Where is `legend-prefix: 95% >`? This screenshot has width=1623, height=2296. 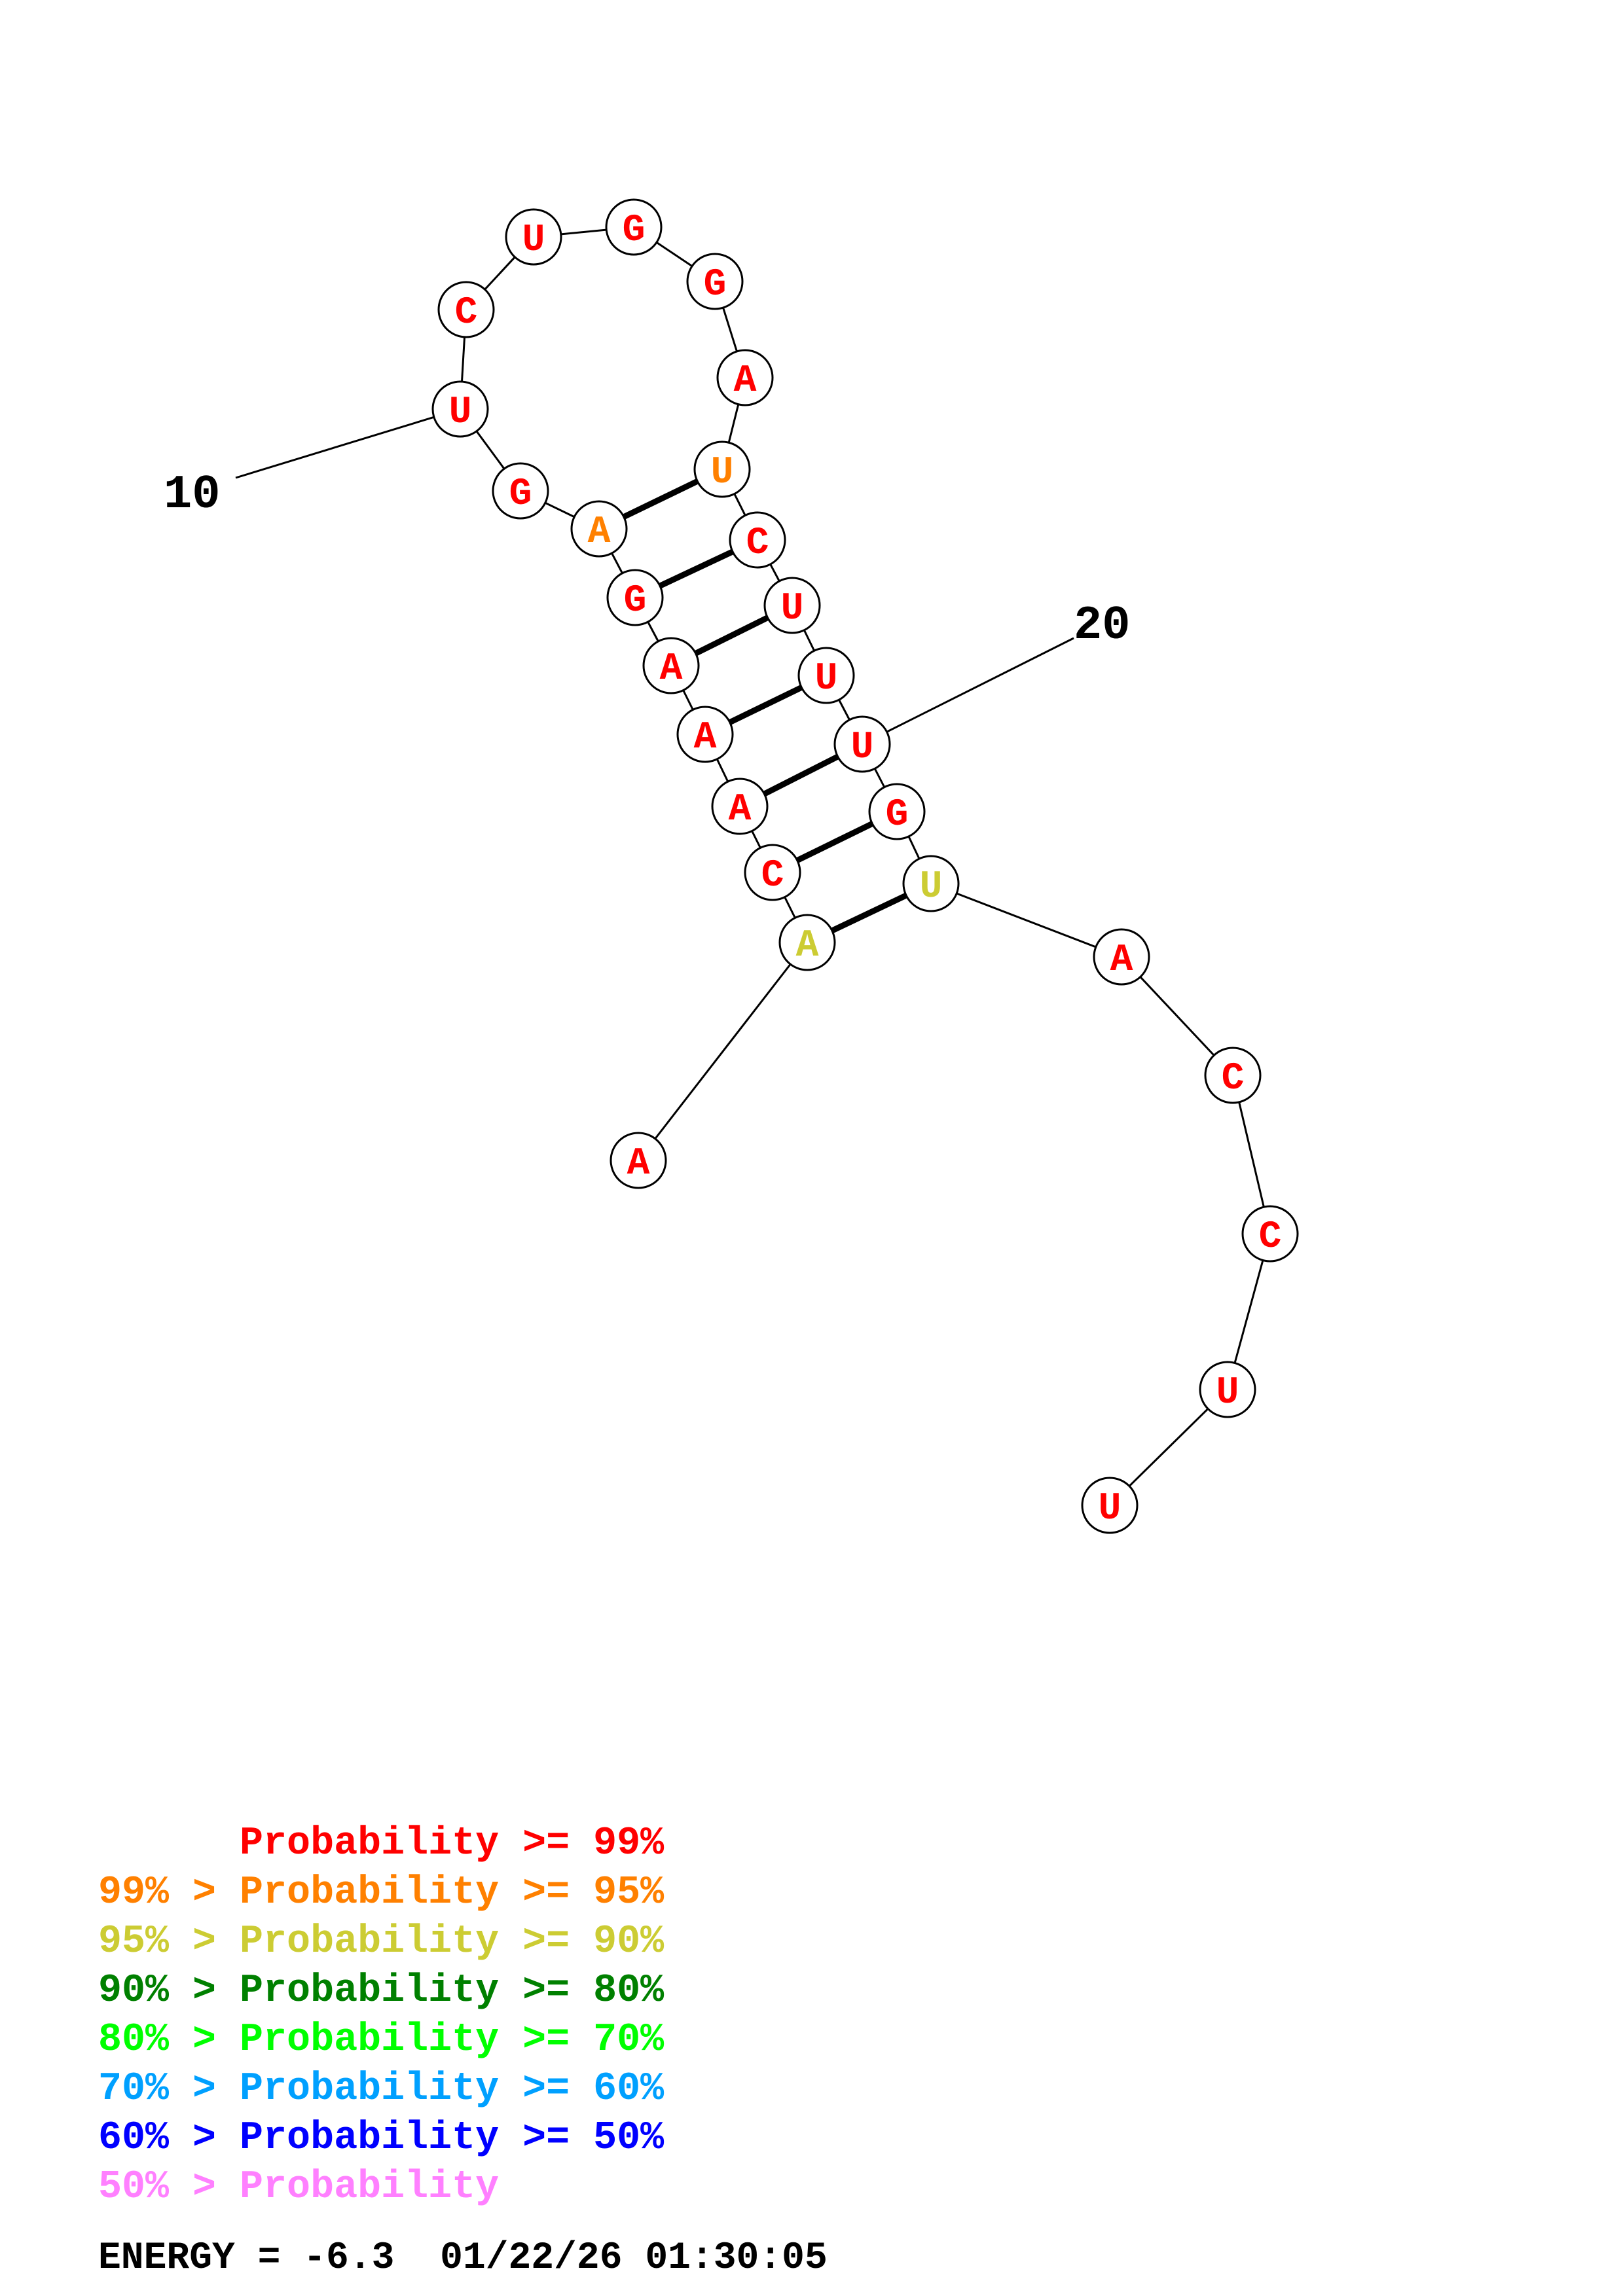
legend-prefix: 95% > is located at coordinates (169, 1942).